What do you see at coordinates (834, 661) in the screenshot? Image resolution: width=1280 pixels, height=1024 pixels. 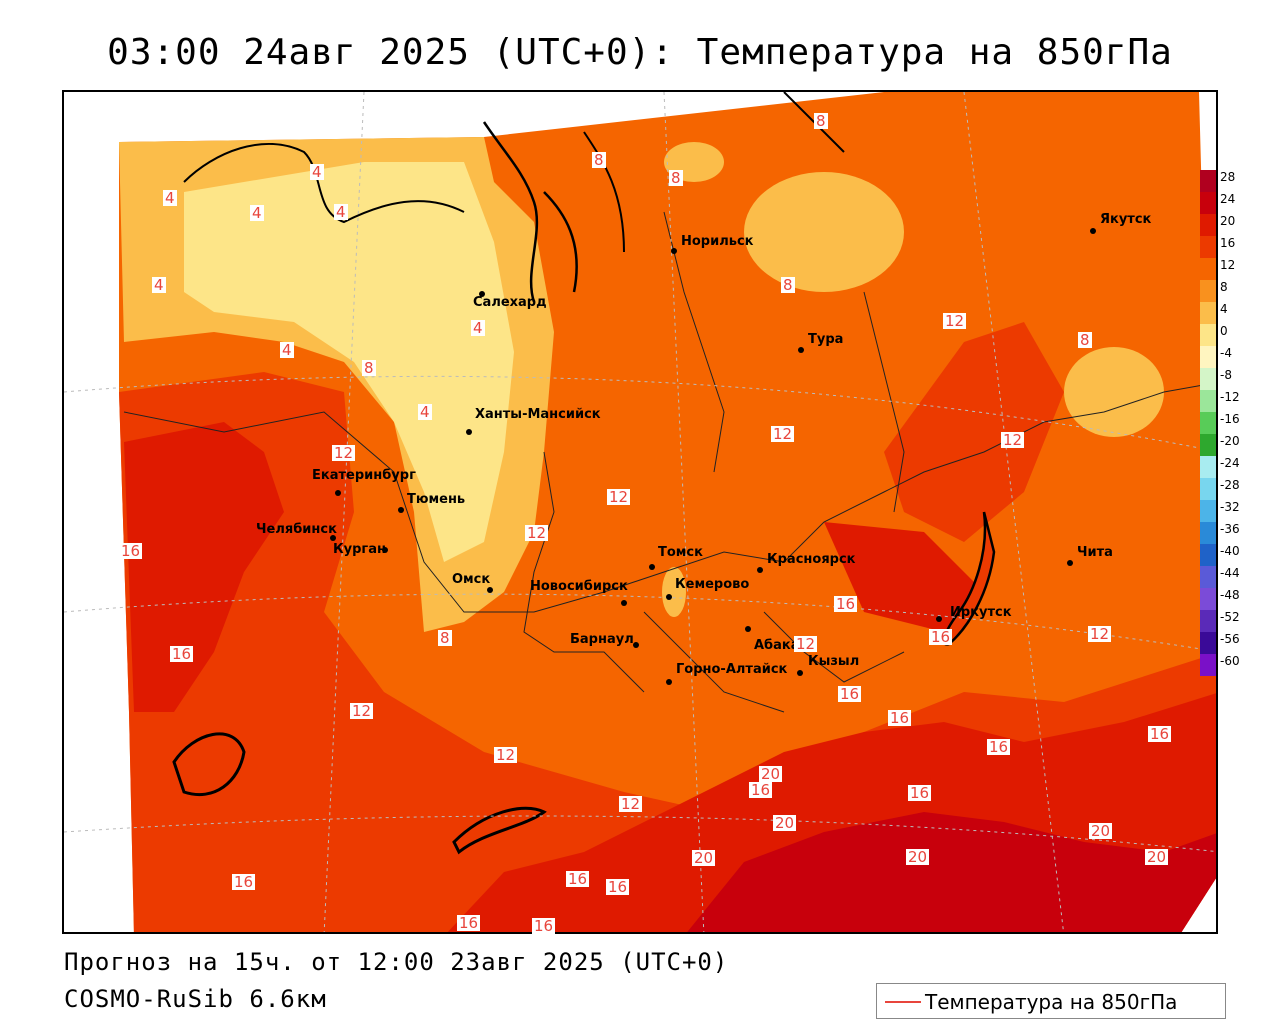 I see `city-label: Кызыл` at bounding box center [834, 661].